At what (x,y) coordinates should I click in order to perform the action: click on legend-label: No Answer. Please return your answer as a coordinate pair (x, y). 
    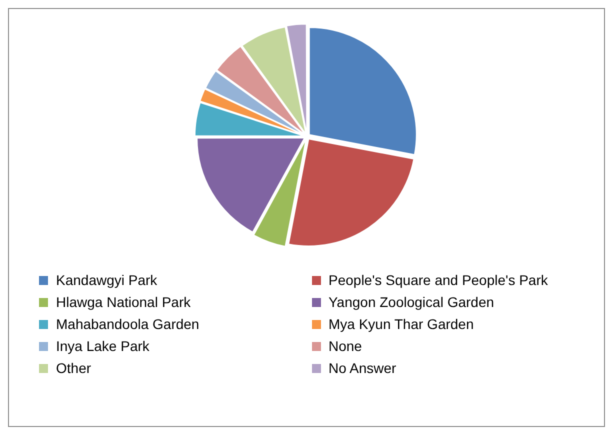
    Looking at the image, I should click on (362, 368).